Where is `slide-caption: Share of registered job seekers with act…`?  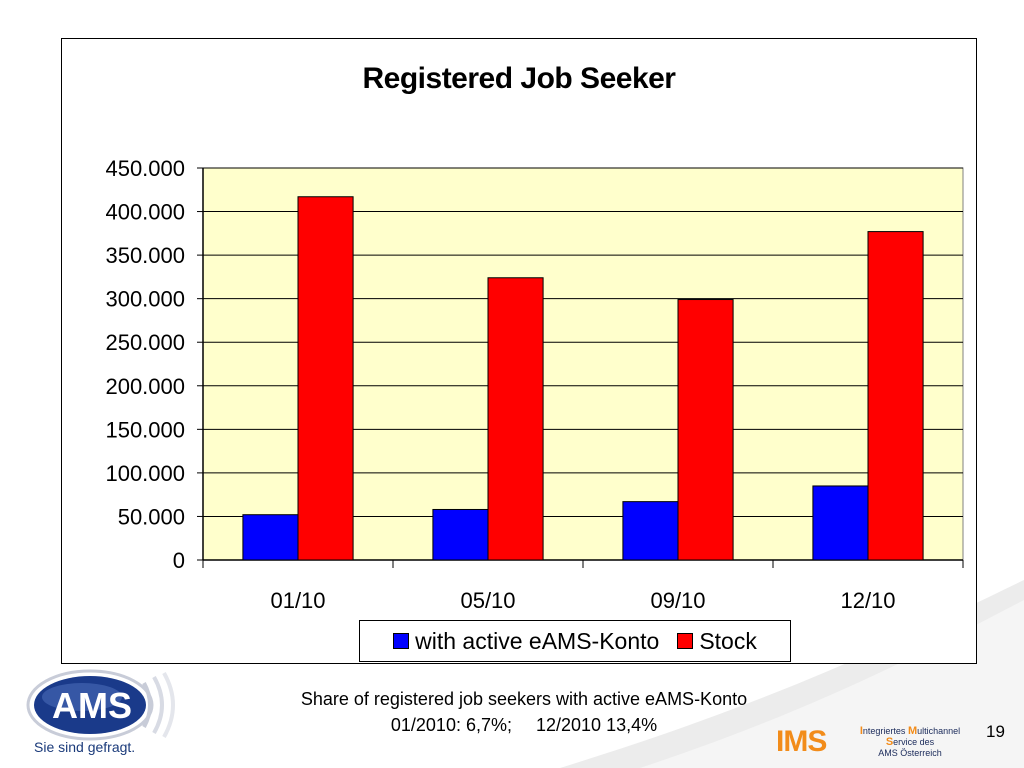 slide-caption: Share of registered job seekers with act… is located at coordinates (524, 712).